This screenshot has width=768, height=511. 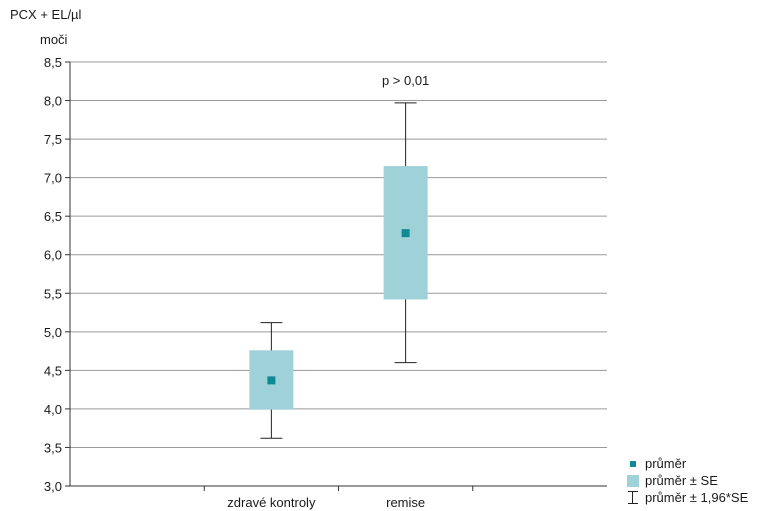 I want to click on legend: průměr průměr ± SE průměr ± 1,96*SE, so click(x=686, y=480).